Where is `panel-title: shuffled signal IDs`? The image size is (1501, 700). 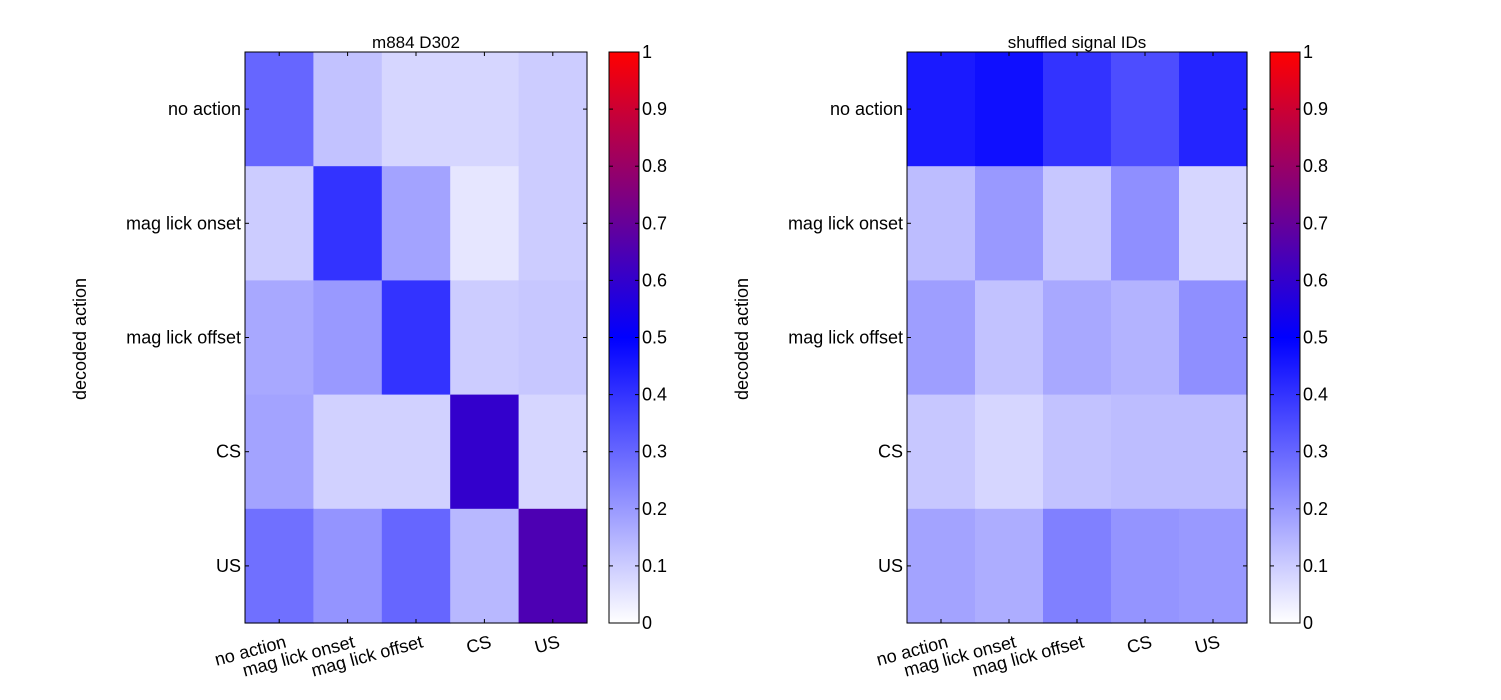 panel-title: shuffled signal IDs is located at coordinates (1077, 42).